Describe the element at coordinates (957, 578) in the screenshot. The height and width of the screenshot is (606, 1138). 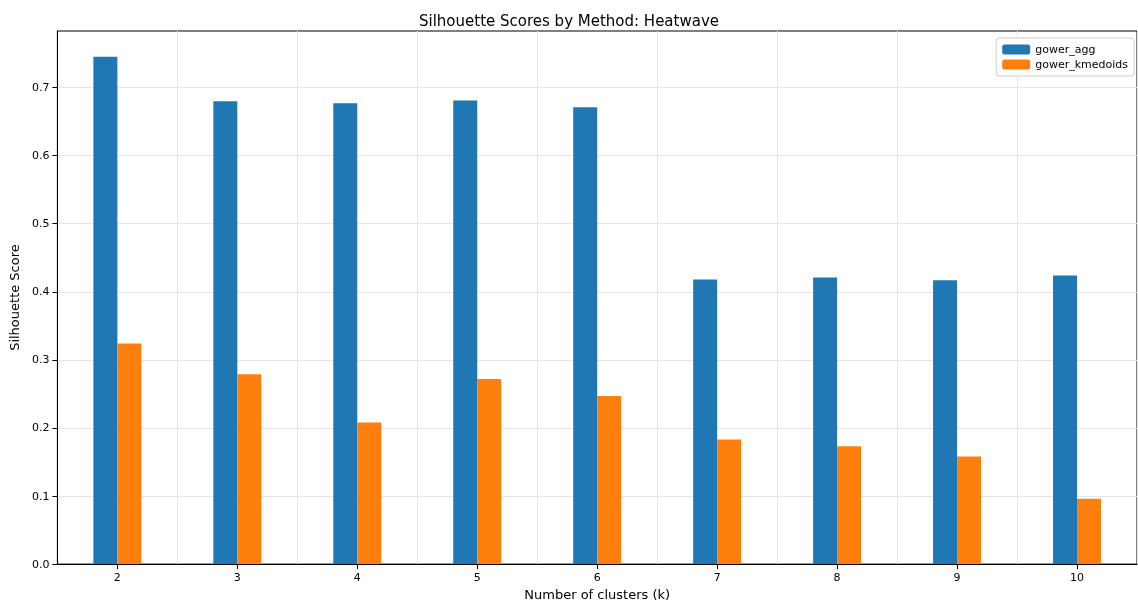
I see `x-tick-label: 9` at that location.